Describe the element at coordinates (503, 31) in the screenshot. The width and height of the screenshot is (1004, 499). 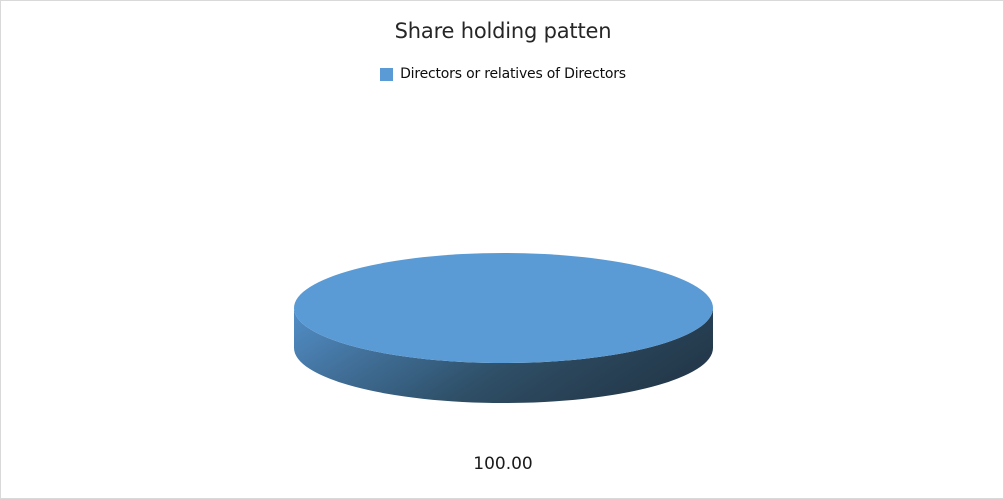
I see `chart-title: Share holding patten` at that location.